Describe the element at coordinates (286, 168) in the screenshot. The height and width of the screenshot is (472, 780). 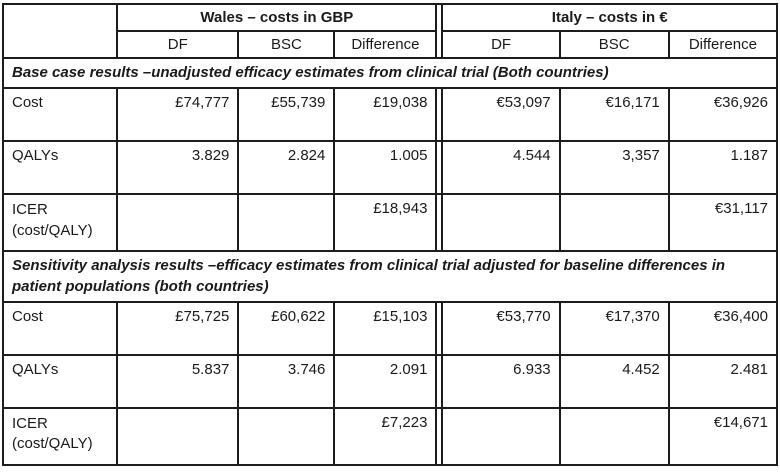
I see `value-cell: 2.824` at that location.